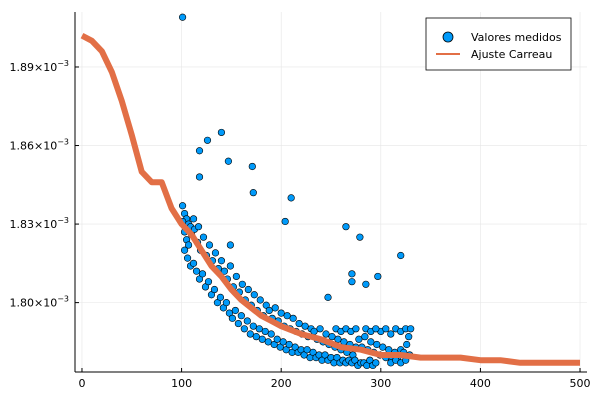  I want to click on legend-label-measured: Valores medidos, so click(516, 37).